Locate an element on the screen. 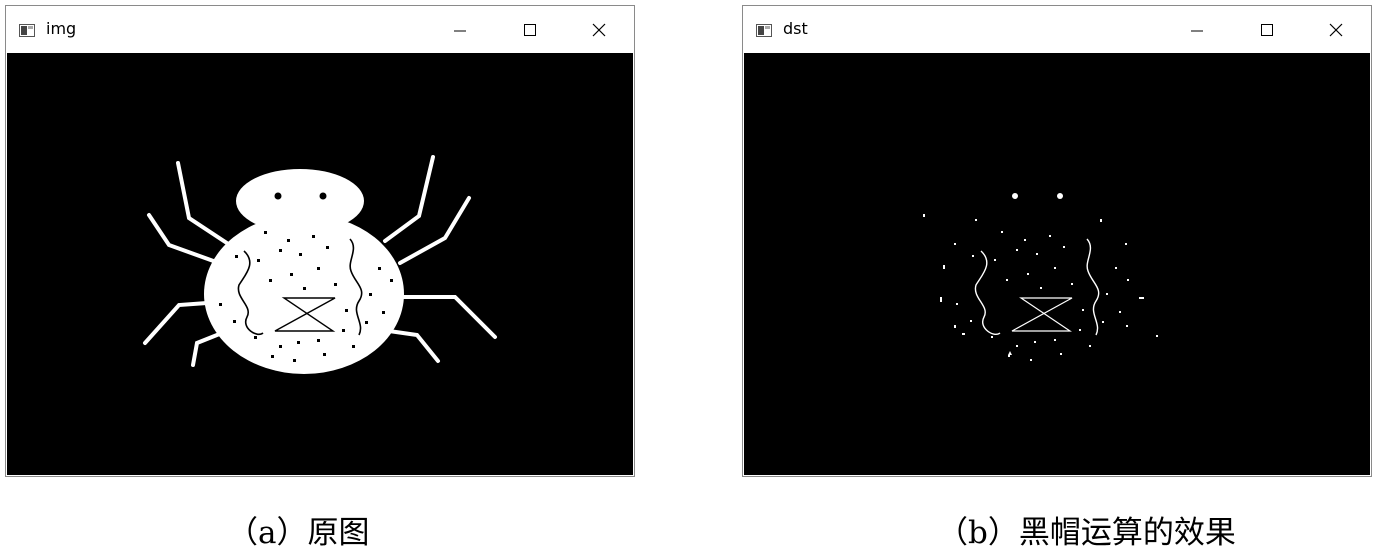  caption-original: （a）原图 is located at coordinates (298, 533).